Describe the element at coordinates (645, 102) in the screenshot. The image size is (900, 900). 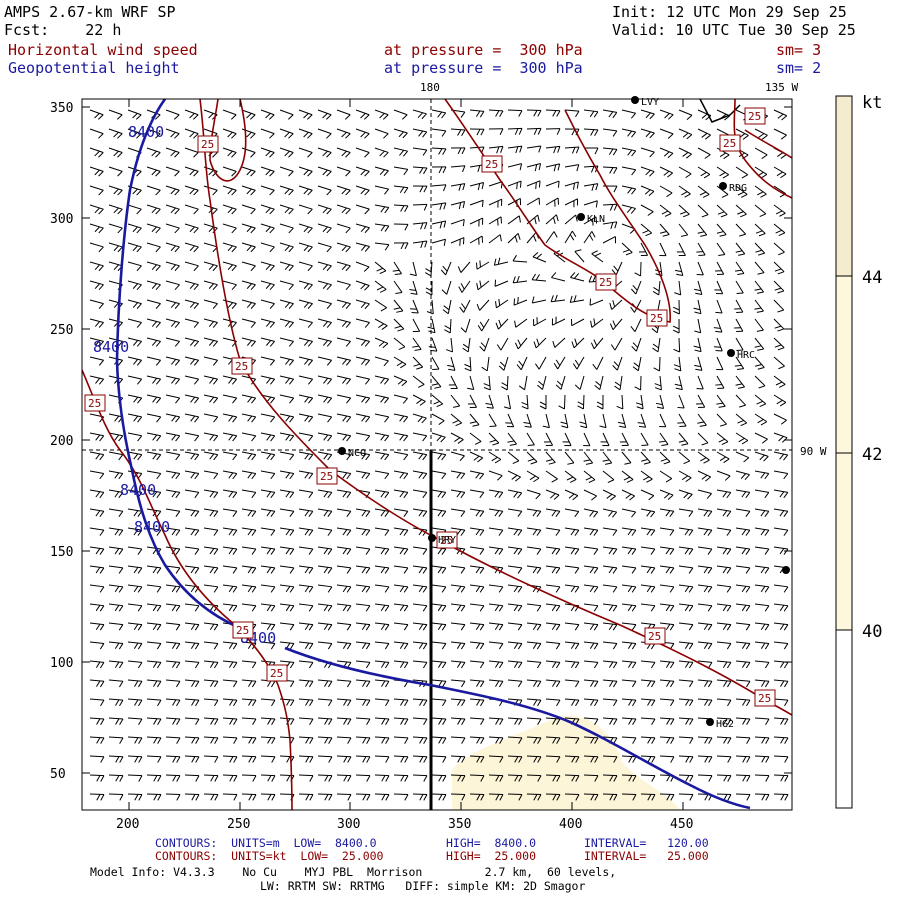
I see `station-lvy: LVY` at that location.